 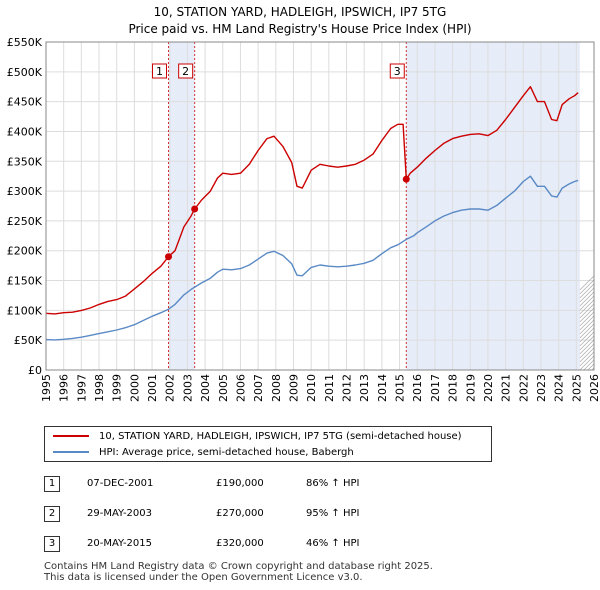 What do you see at coordinates (117, 388) in the screenshot?
I see `x-tick-label: 1999` at bounding box center [117, 388].